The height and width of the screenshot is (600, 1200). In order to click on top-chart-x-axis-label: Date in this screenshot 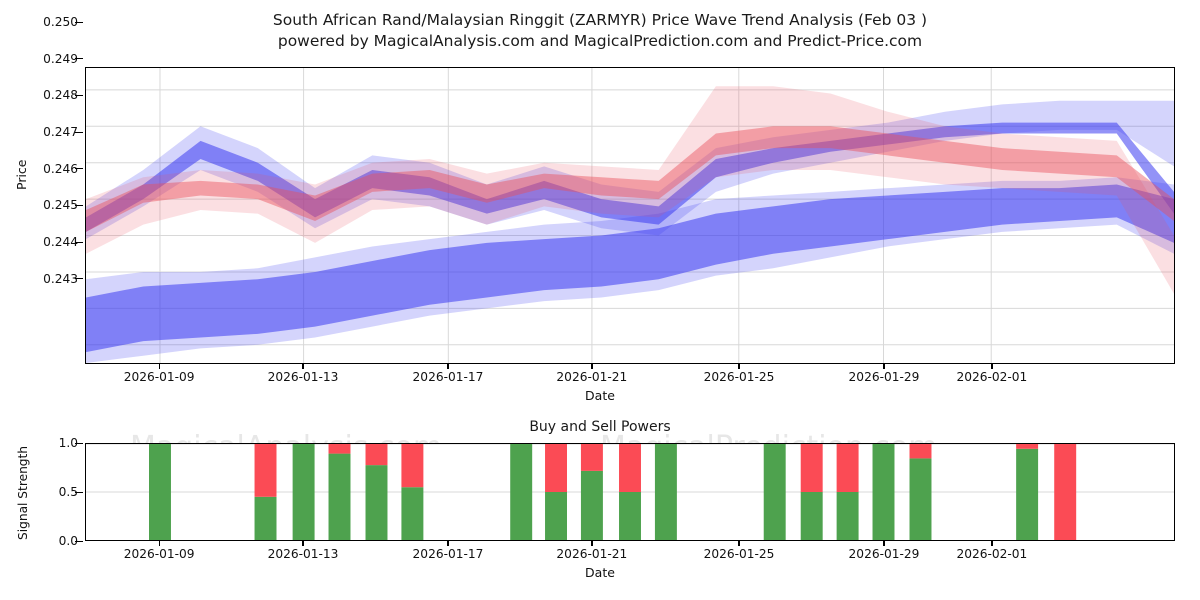, I will do `click(600, 395)`.